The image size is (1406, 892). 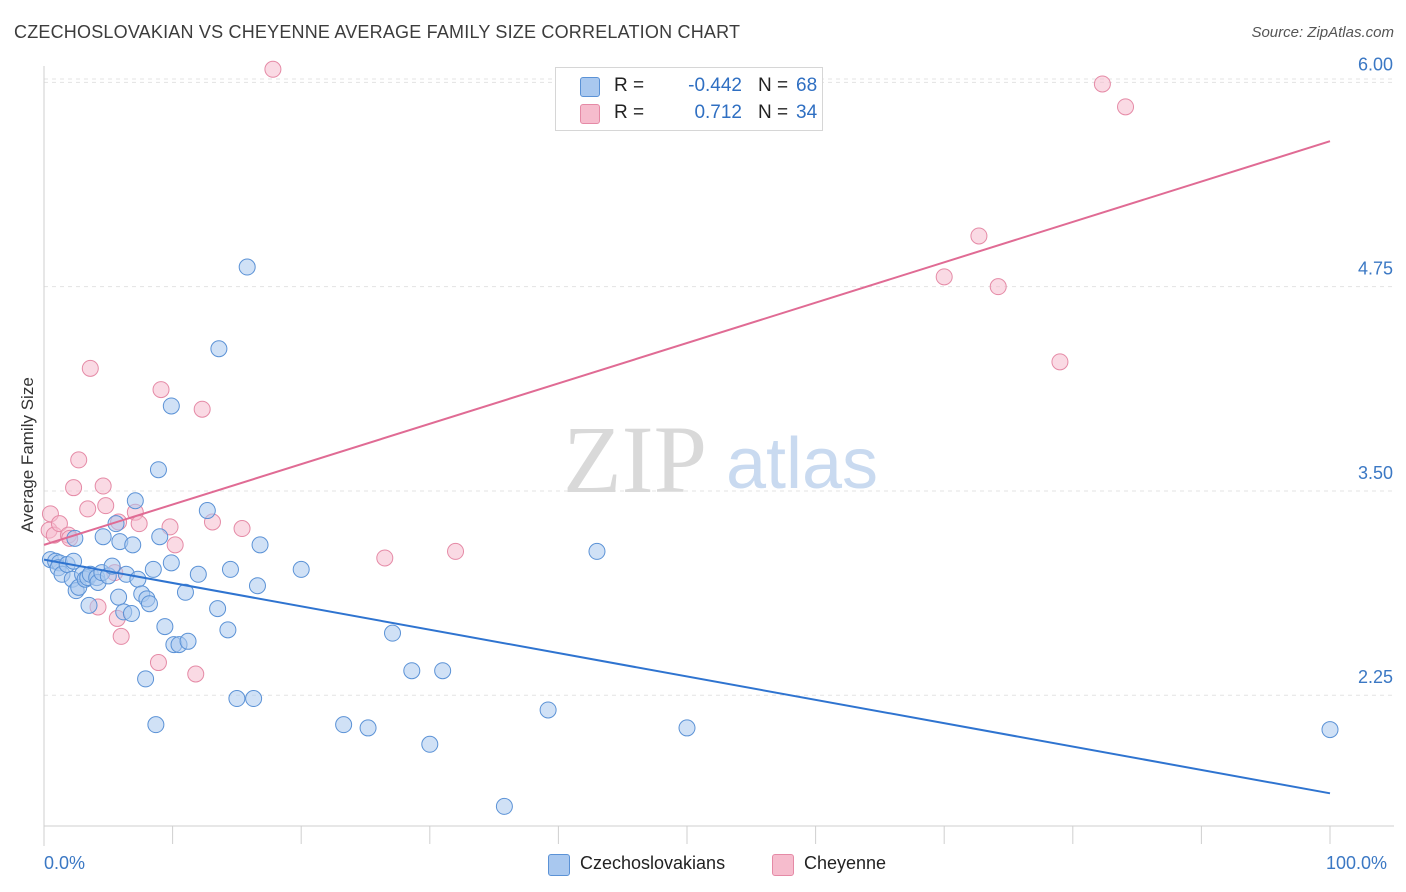 I want to click on y-tick-label: 6.00, so click(x=1375, y=64).